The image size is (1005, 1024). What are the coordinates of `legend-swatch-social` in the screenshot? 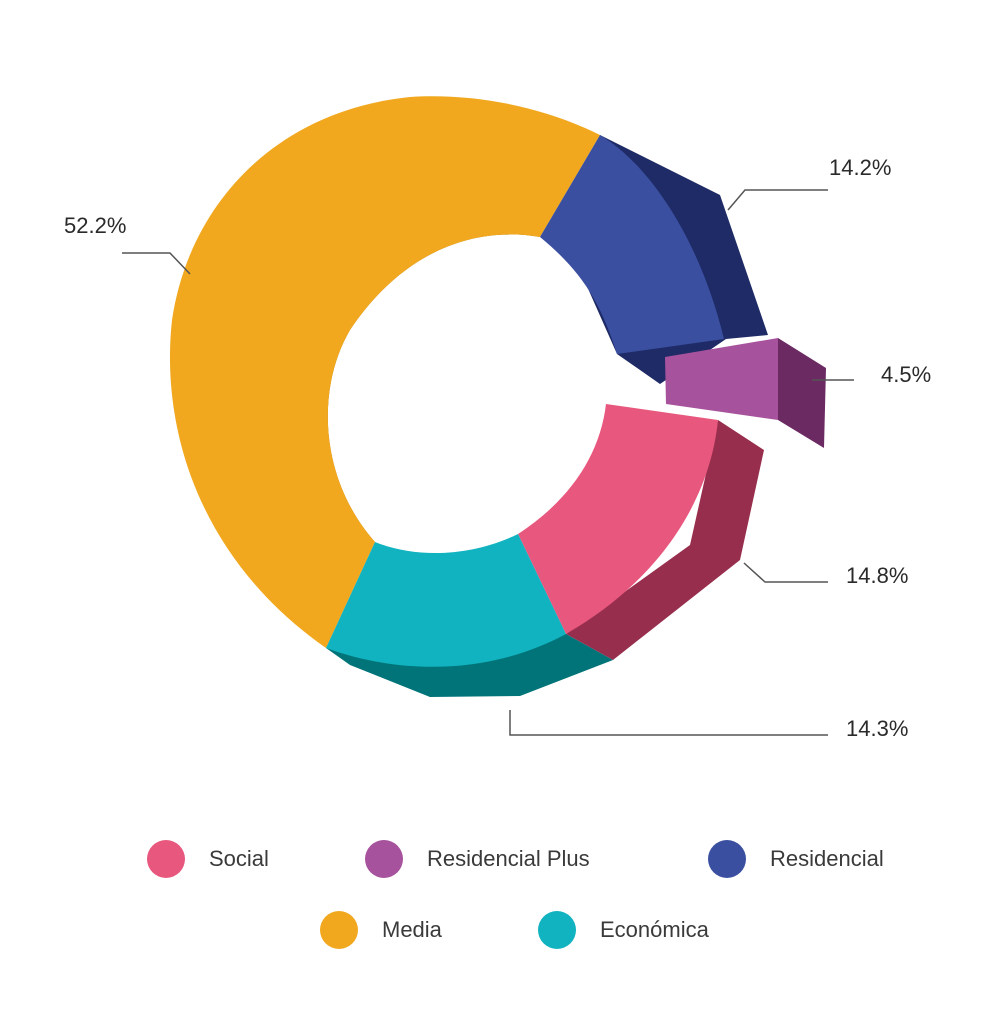 It's located at (166, 859).